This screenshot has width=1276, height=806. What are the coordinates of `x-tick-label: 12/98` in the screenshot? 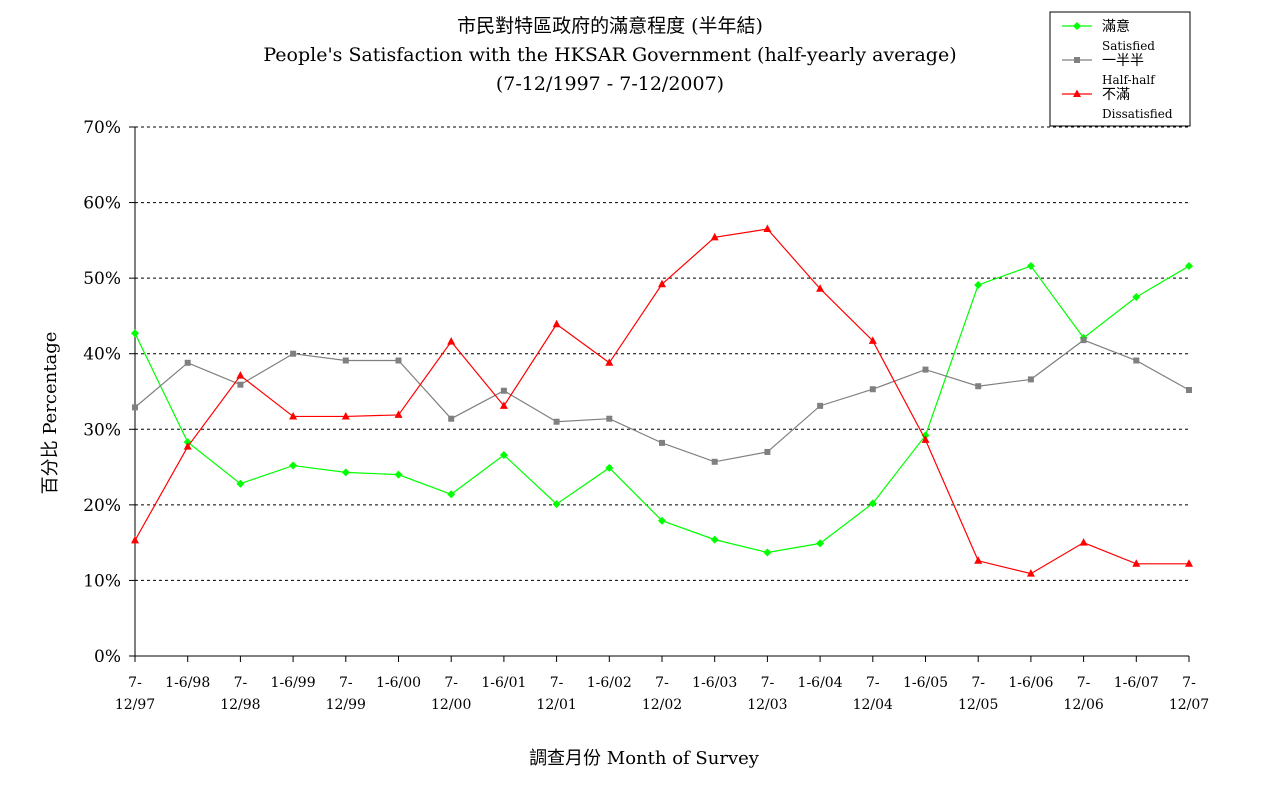 It's located at (240, 705).